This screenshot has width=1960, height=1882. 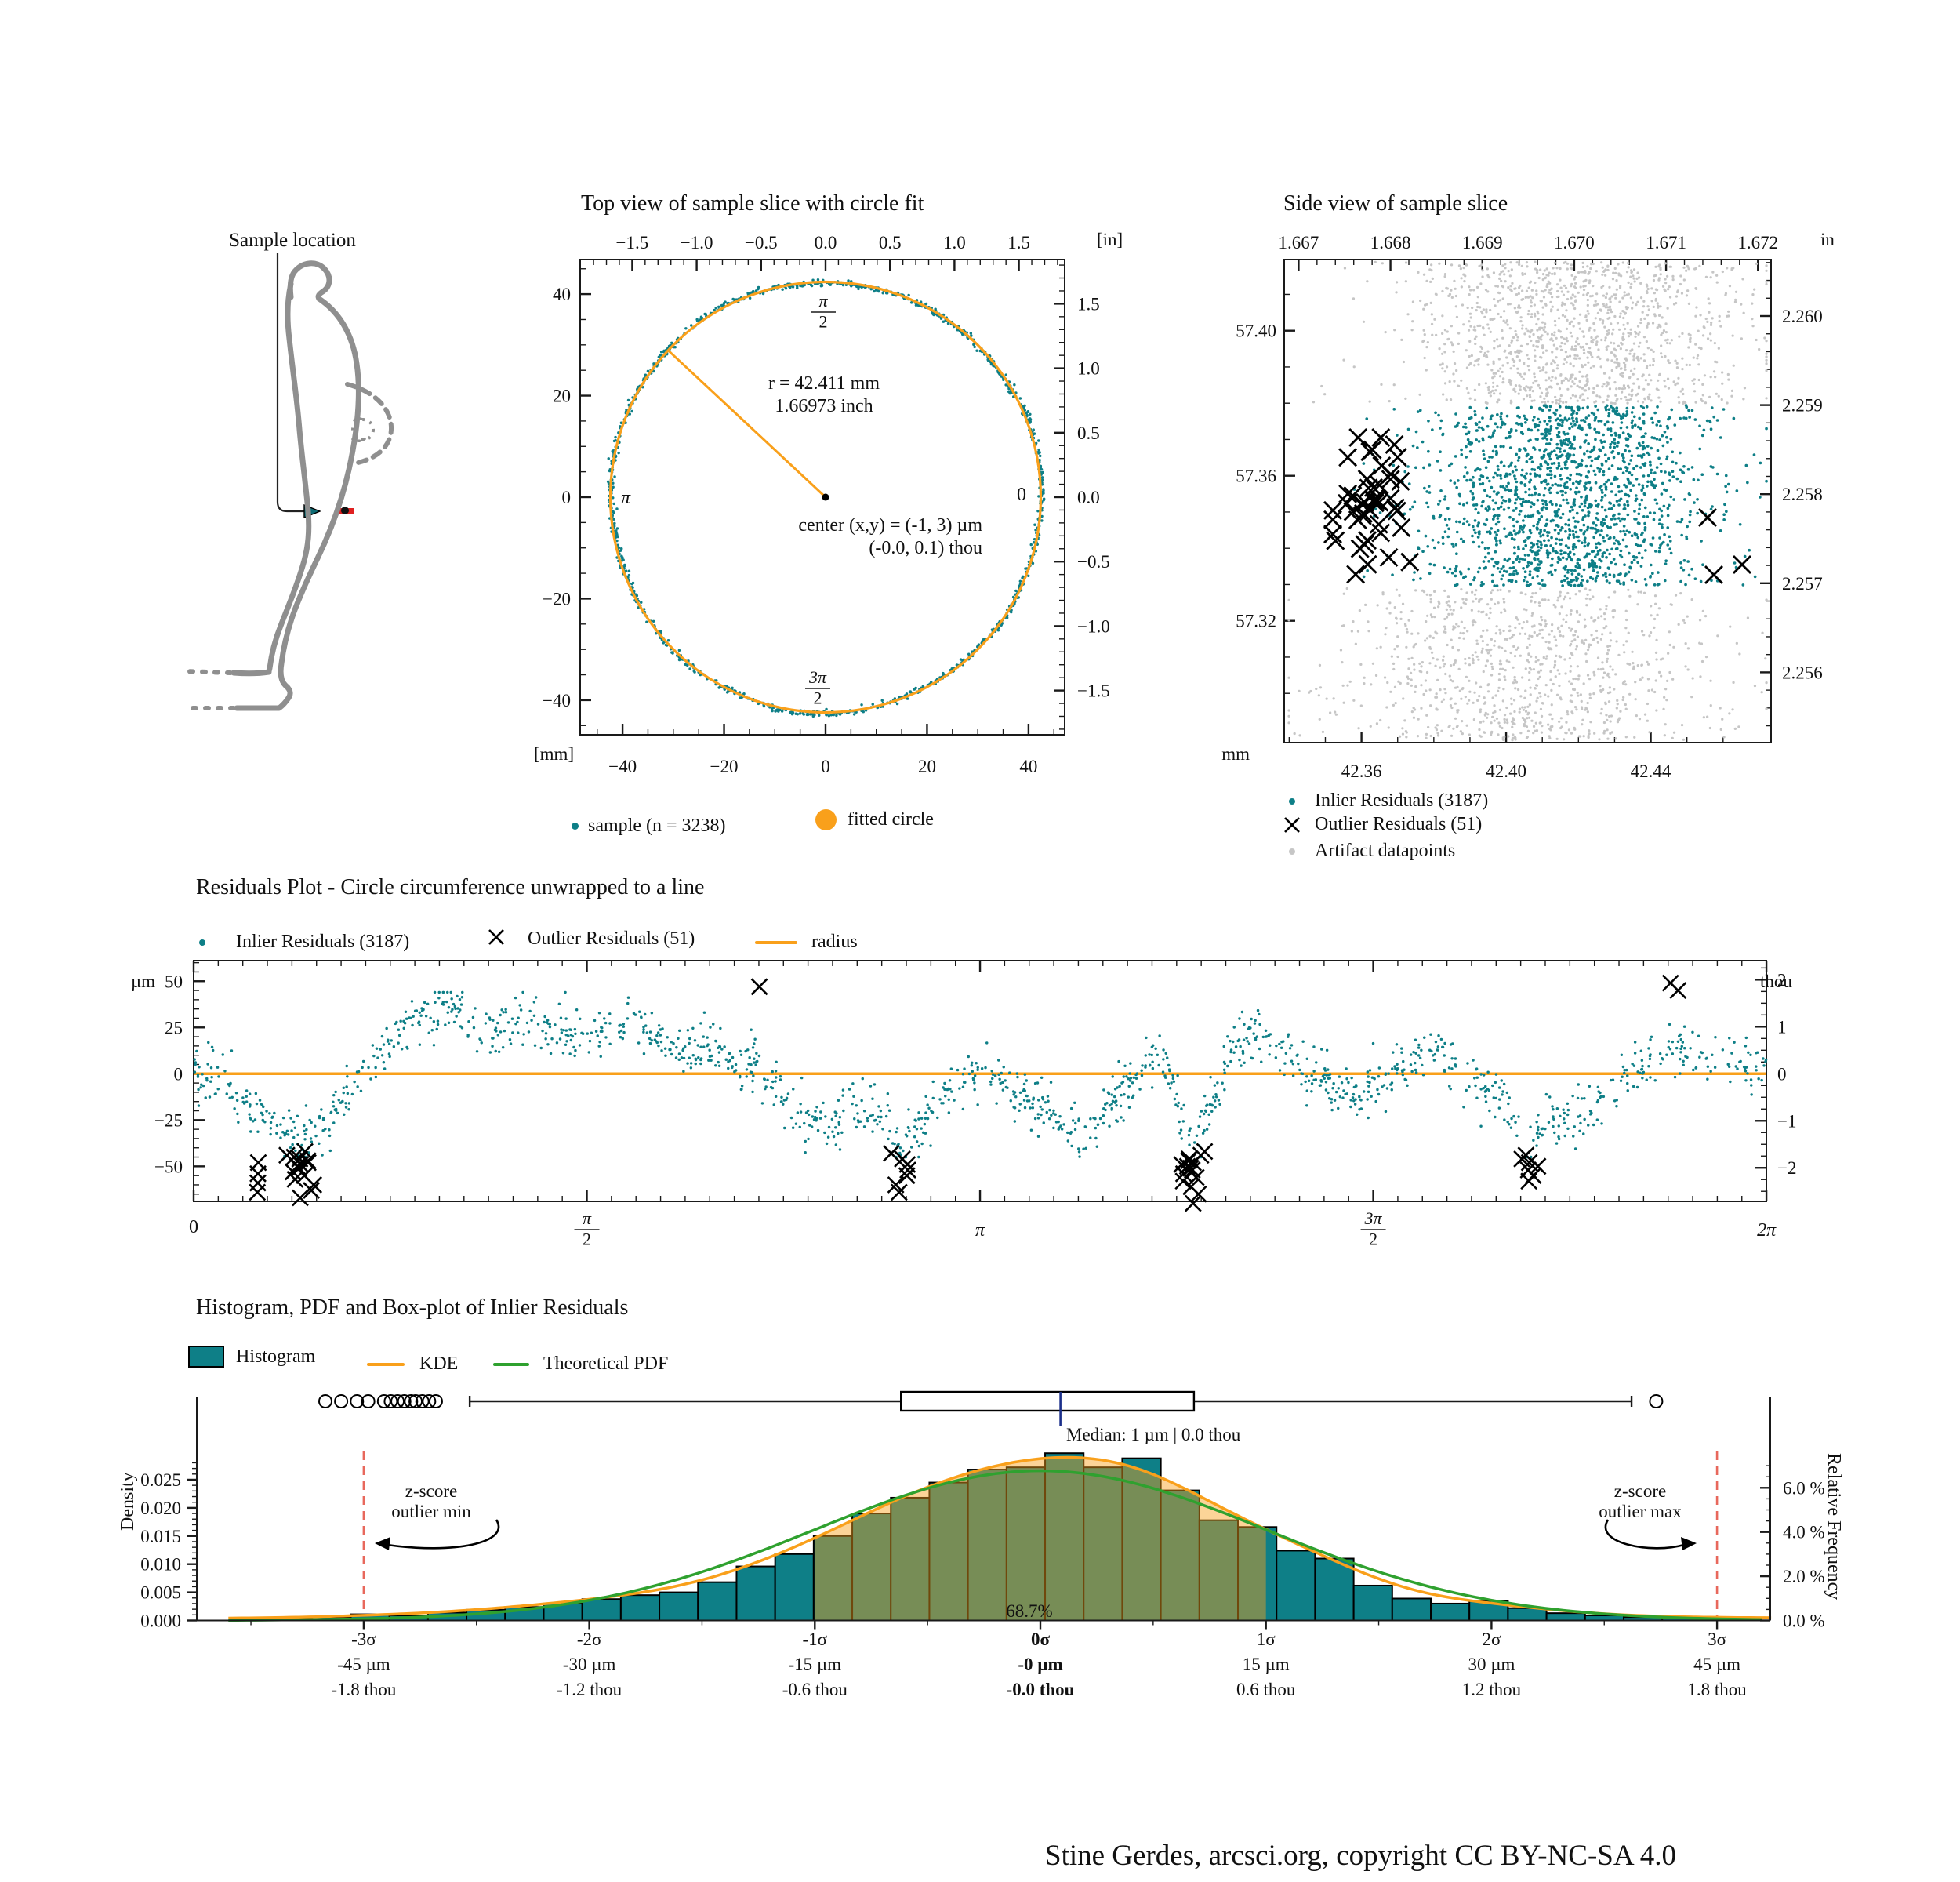 What do you see at coordinates (1782, 1027) in the screenshot?
I see `svg-text: 1` at bounding box center [1782, 1027].